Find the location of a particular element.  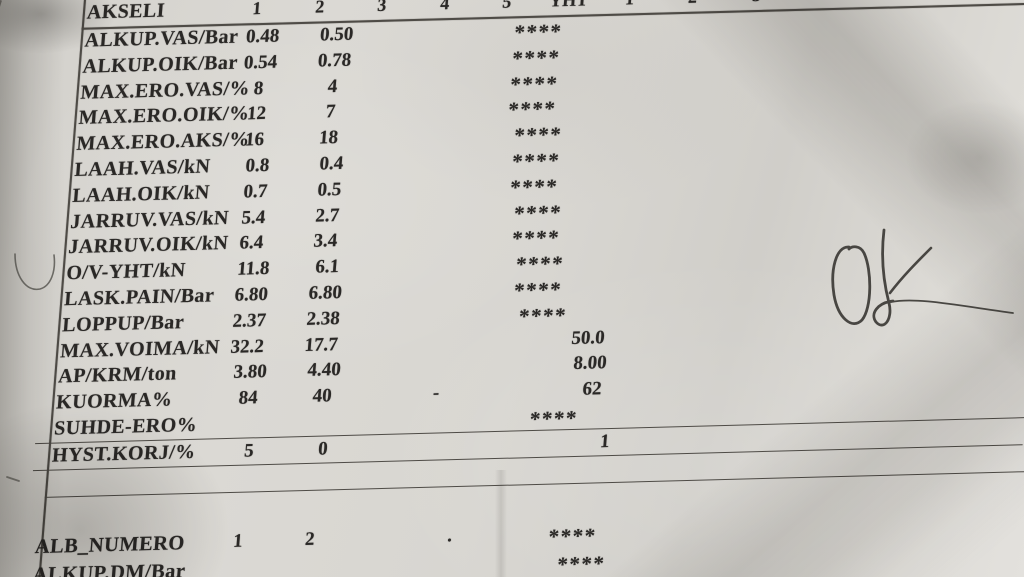

row-label: HYST.KORJ/% is located at coordinates (124, 453).